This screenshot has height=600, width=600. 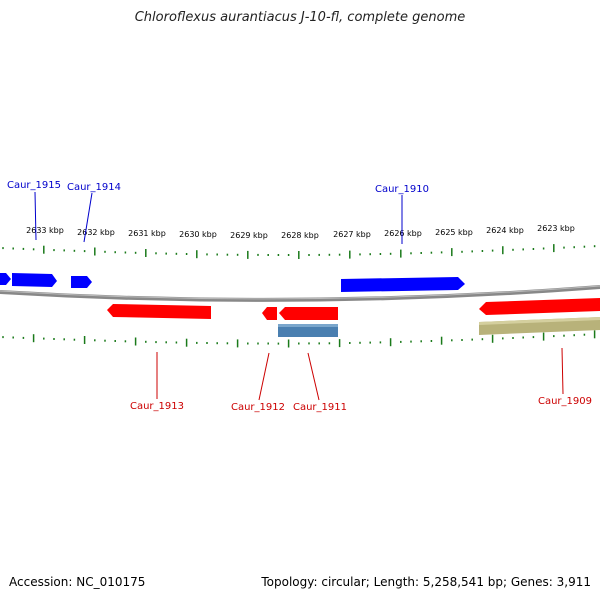 I want to click on scale-label: 2626 kbp, so click(x=403, y=233).